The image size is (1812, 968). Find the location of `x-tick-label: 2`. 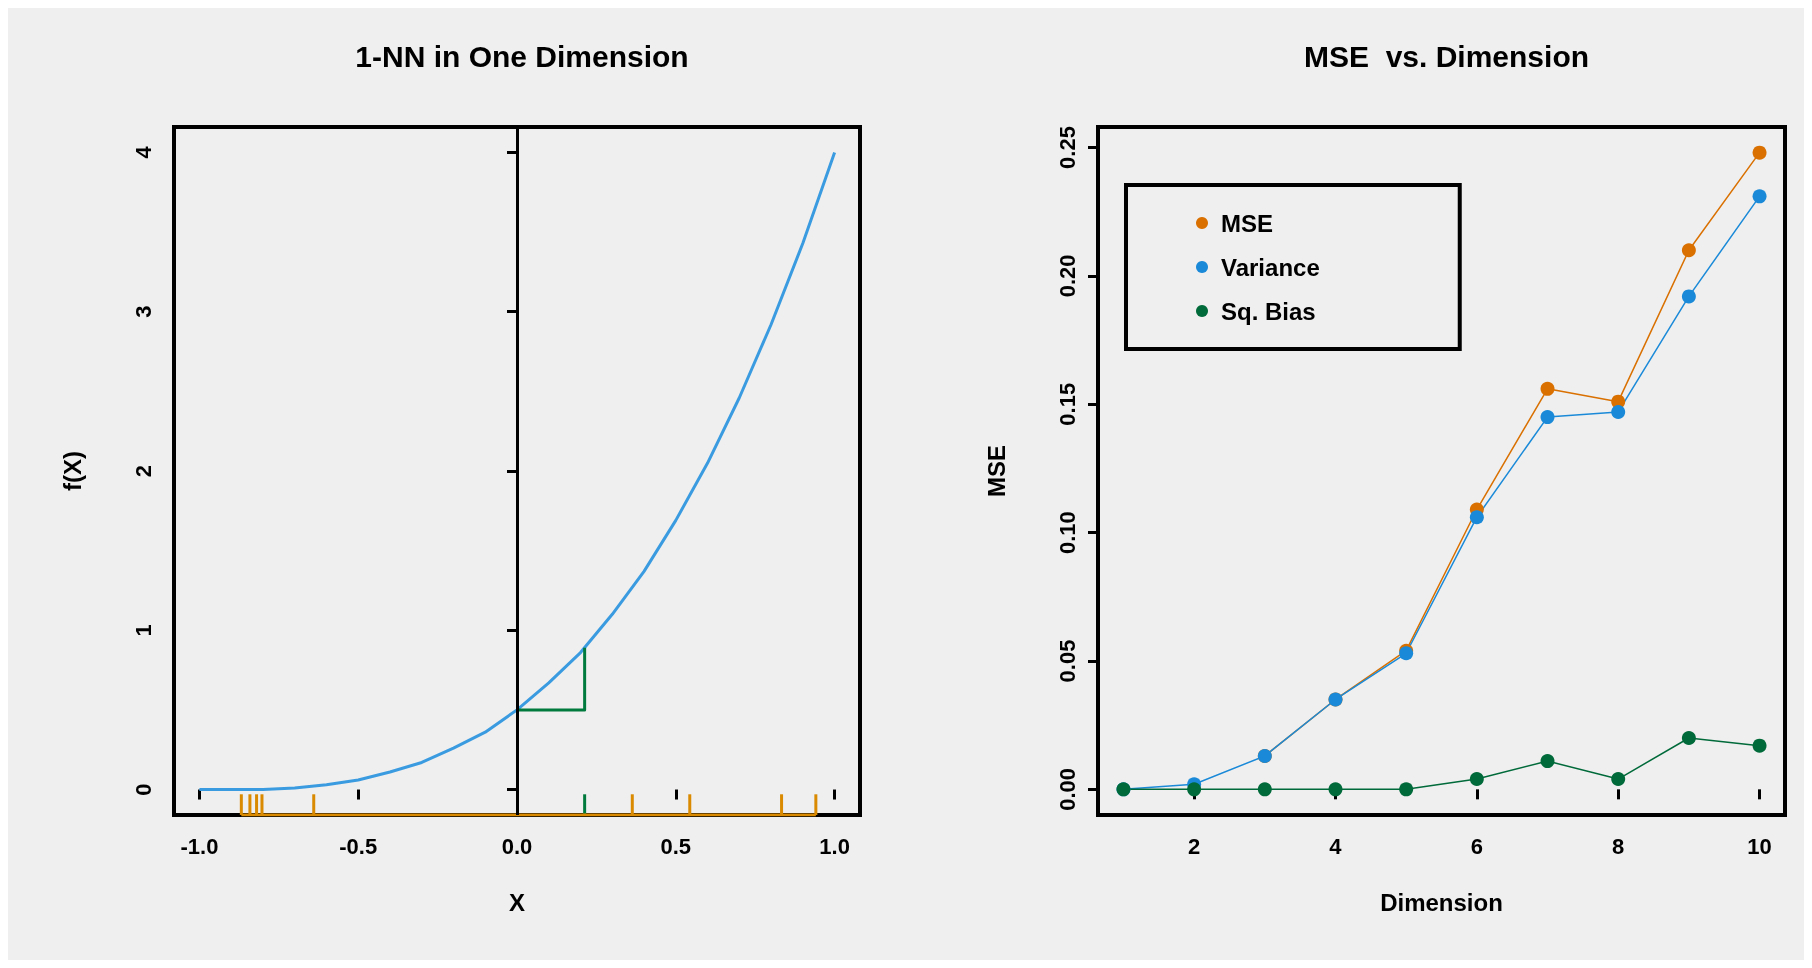

x-tick-label: 2 is located at coordinates (1194, 846).